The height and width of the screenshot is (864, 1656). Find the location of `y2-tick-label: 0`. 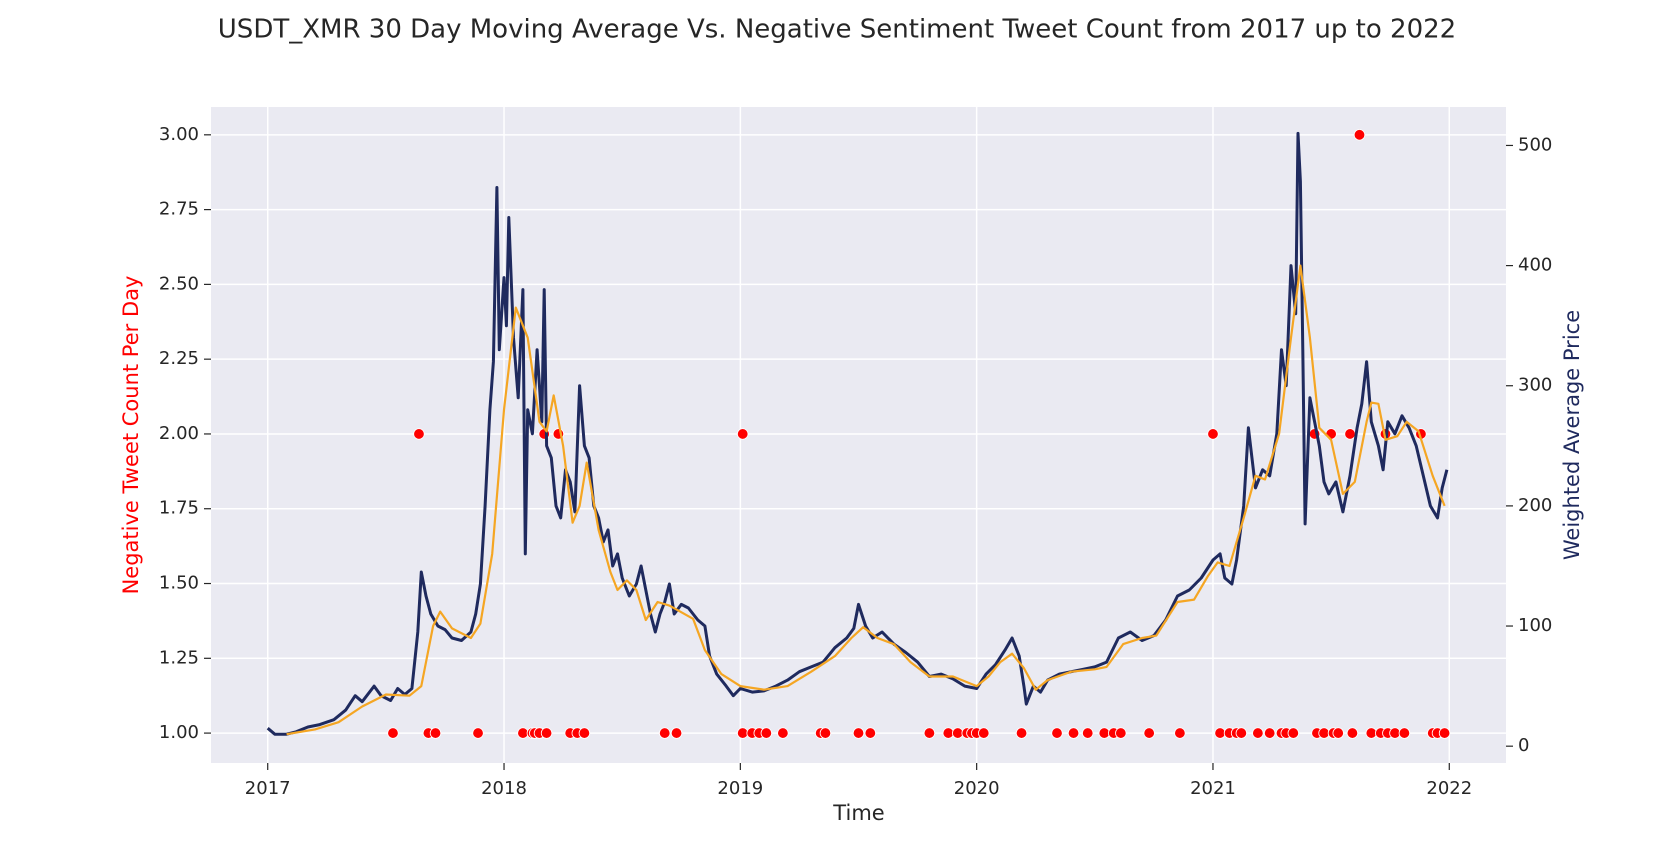

y2-tick-label: 0 is located at coordinates (1523, 745).